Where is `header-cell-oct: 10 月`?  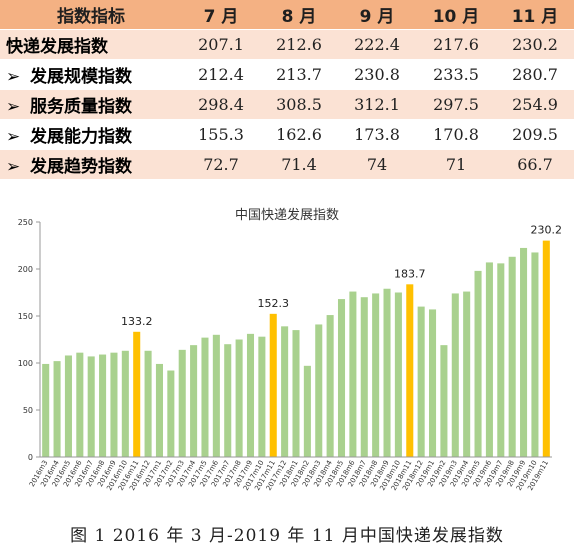
header-cell-oct: 10 月 is located at coordinates (456, 15).